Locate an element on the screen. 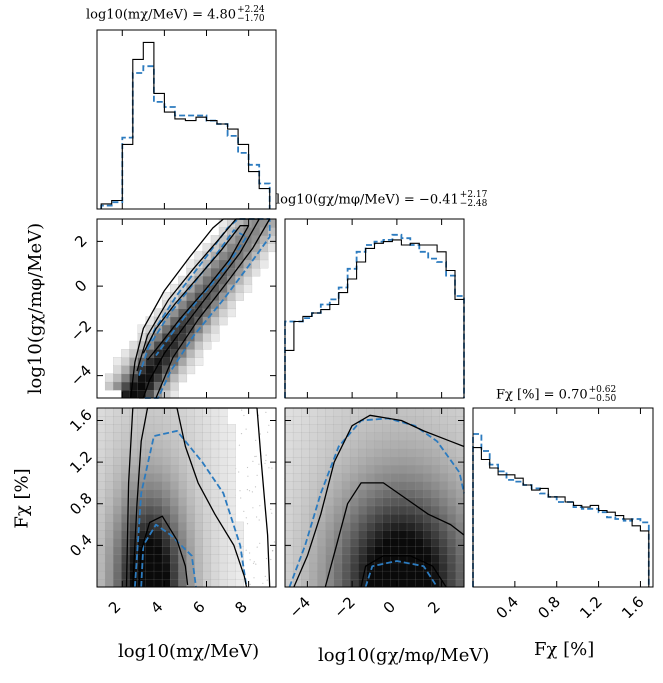 This screenshot has height=683, width=663. histogram-log_m-dashed is located at coordinates (185, 137).